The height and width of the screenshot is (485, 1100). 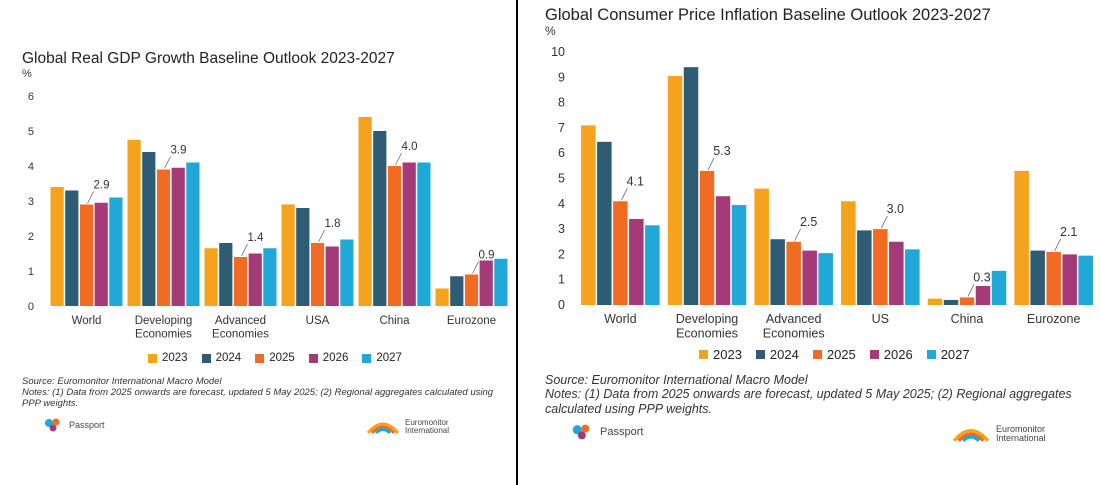 I want to click on data-label: 2.1, so click(x=1068, y=232).